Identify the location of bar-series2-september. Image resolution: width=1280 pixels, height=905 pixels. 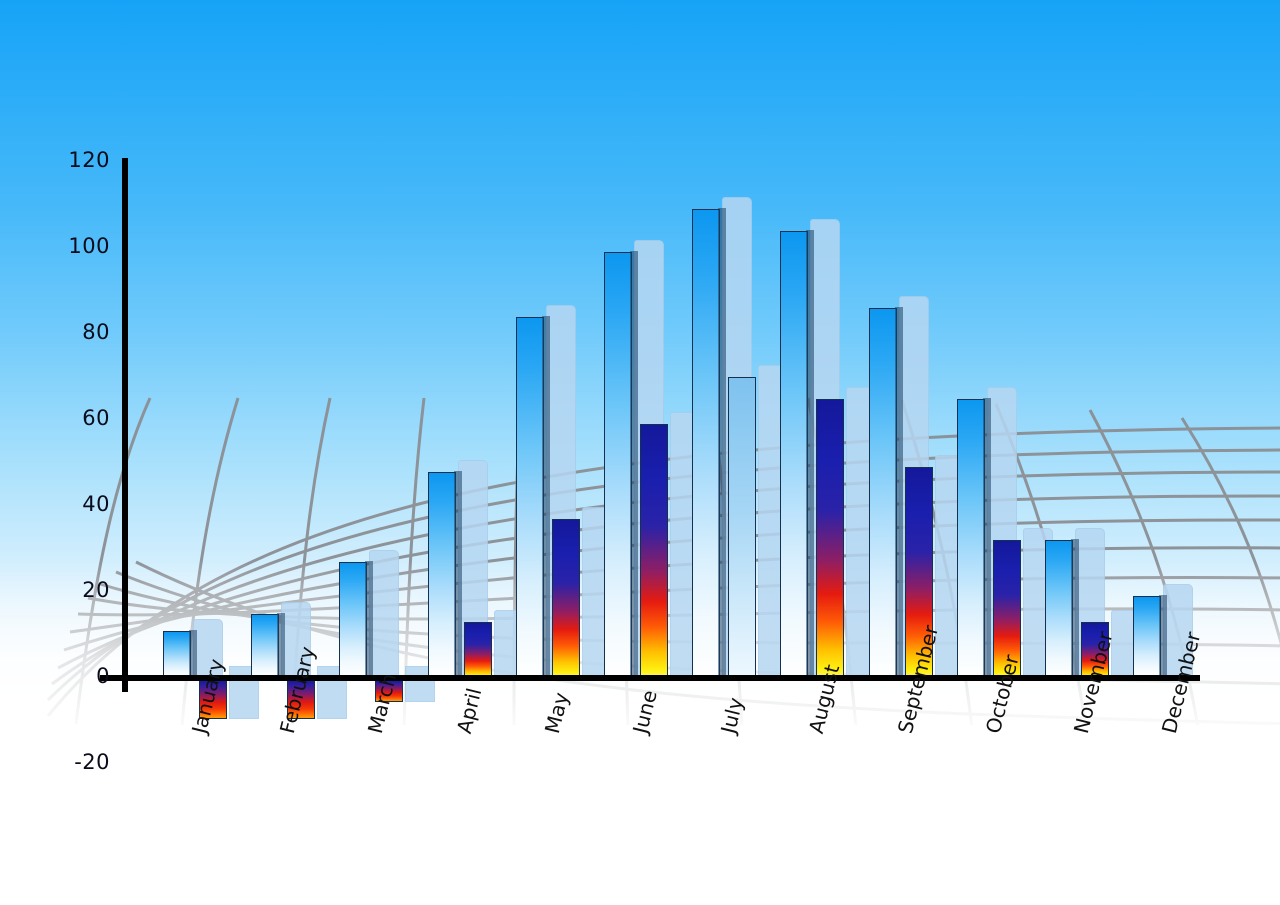
(918, 572).